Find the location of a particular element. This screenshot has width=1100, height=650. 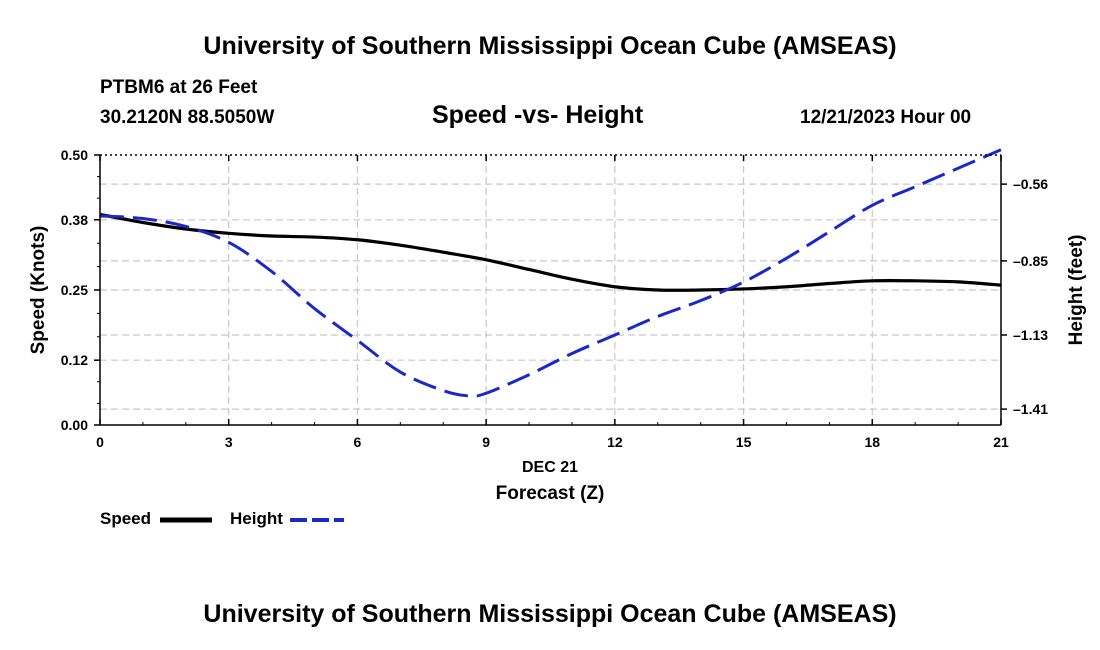

x-tick-label: 12 is located at coordinates (615, 442).